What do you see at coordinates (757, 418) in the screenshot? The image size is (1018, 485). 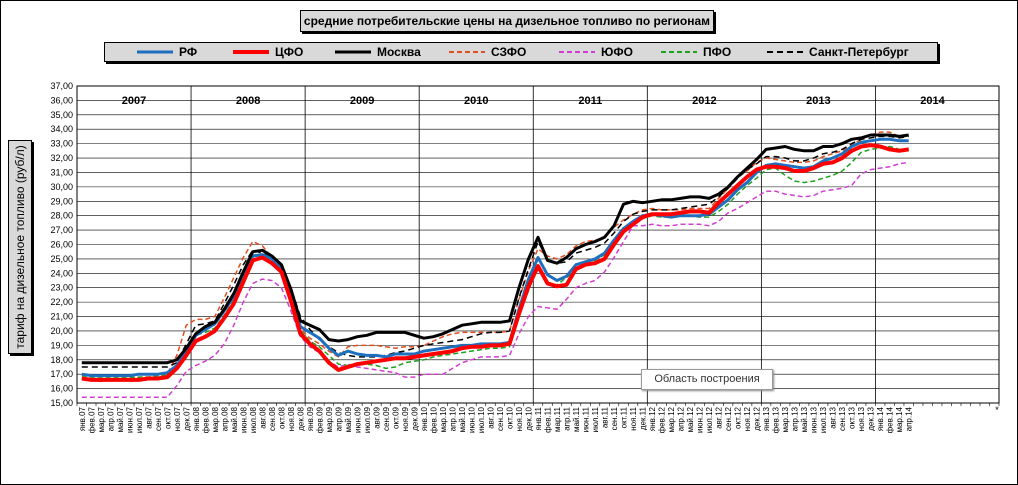 I see `x-tick-label: дек.12` at bounding box center [757, 418].